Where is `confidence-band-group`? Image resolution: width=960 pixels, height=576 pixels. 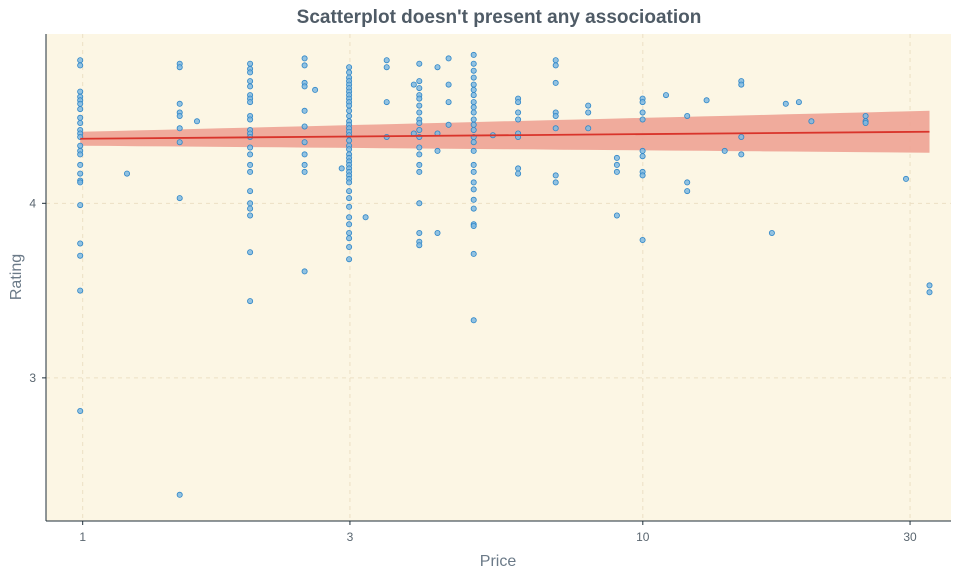 confidence-band-group is located at coordinates (505, 131).